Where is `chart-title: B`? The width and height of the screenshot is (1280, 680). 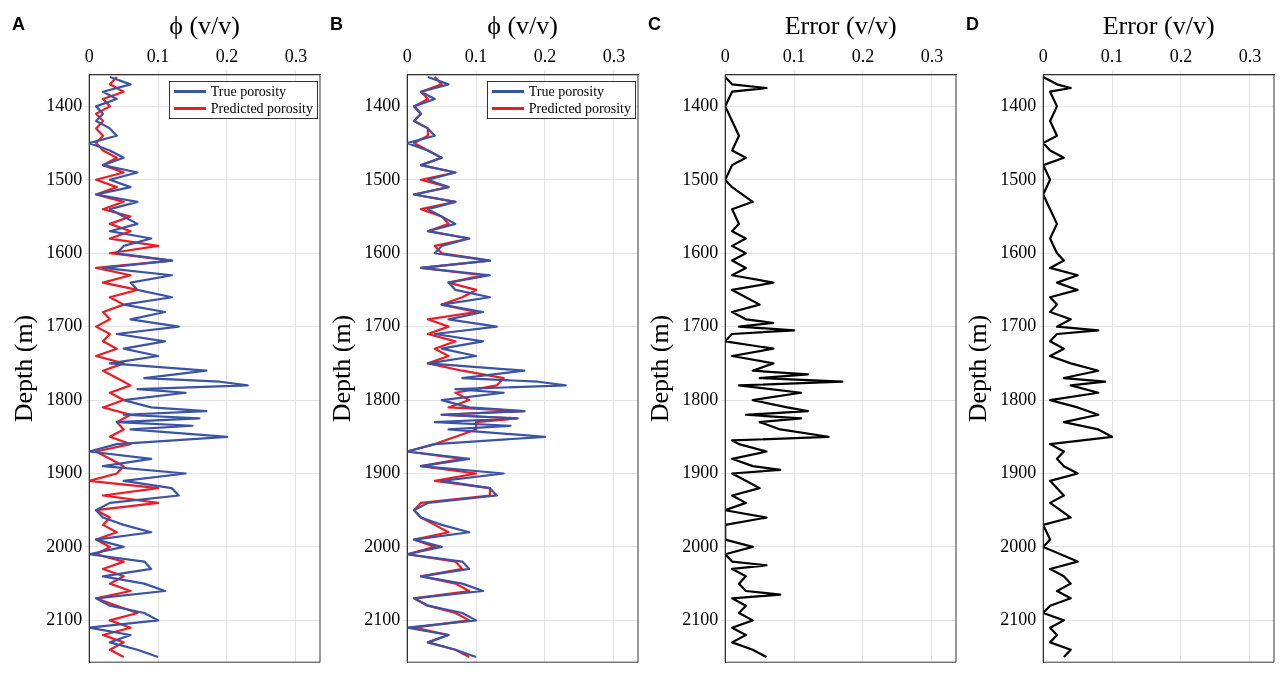 chart-title: B is located at coordinates (336, 24).